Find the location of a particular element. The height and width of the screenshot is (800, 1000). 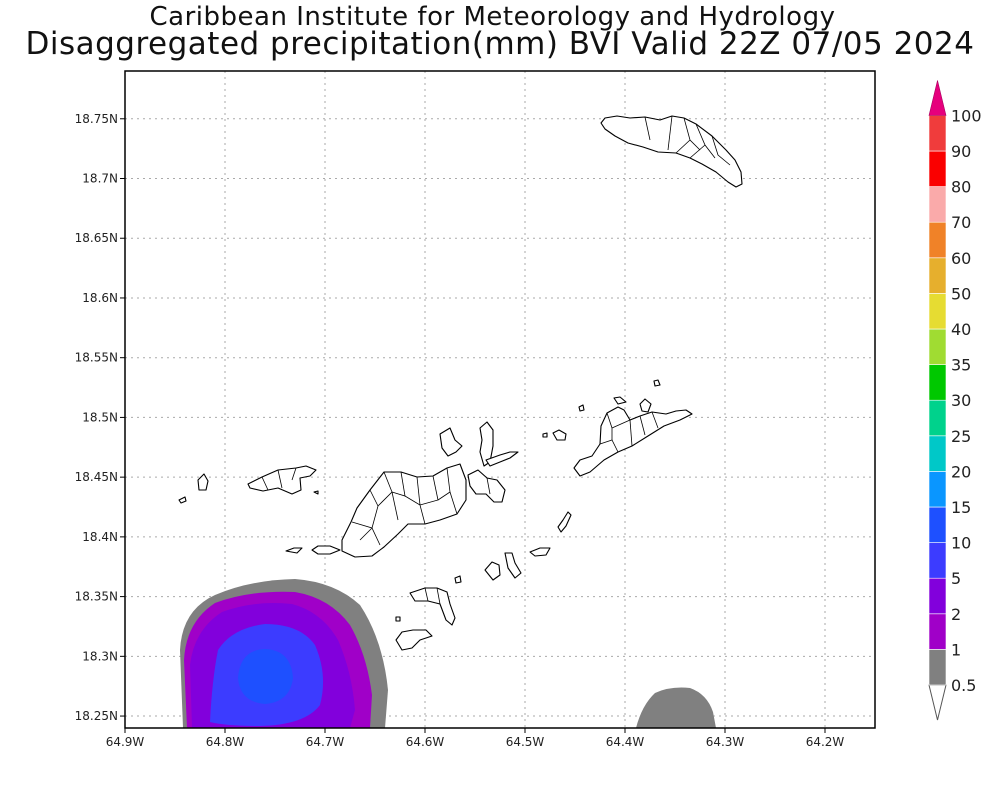

x-tick-label: 64.4W is located at coordinates (625, 742).